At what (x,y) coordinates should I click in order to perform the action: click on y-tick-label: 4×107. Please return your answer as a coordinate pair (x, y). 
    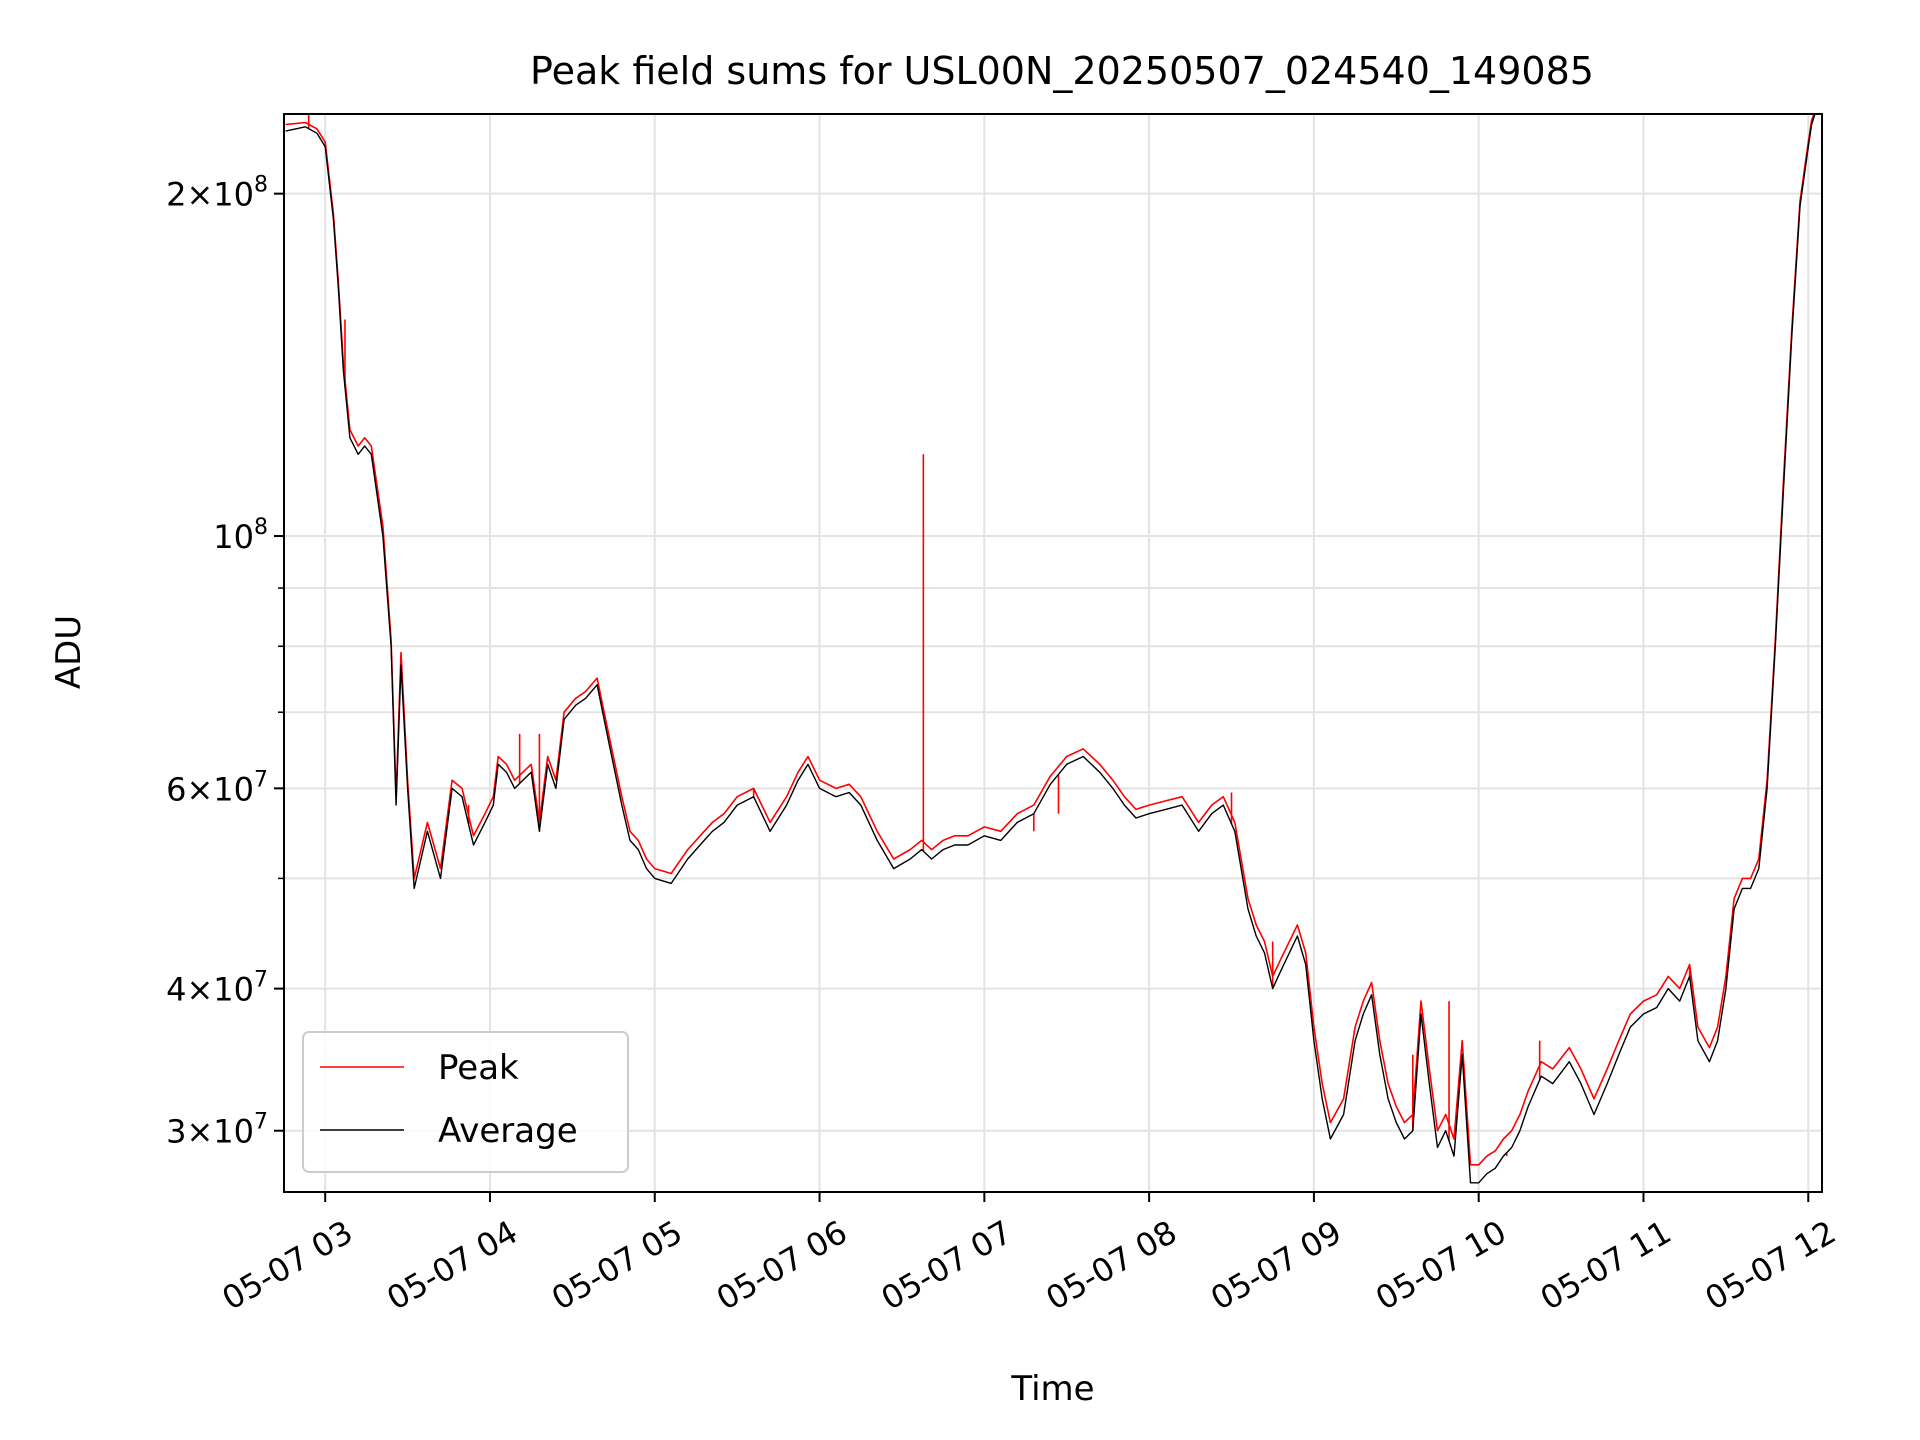
    Looking at the image, I should click on (217, 988).